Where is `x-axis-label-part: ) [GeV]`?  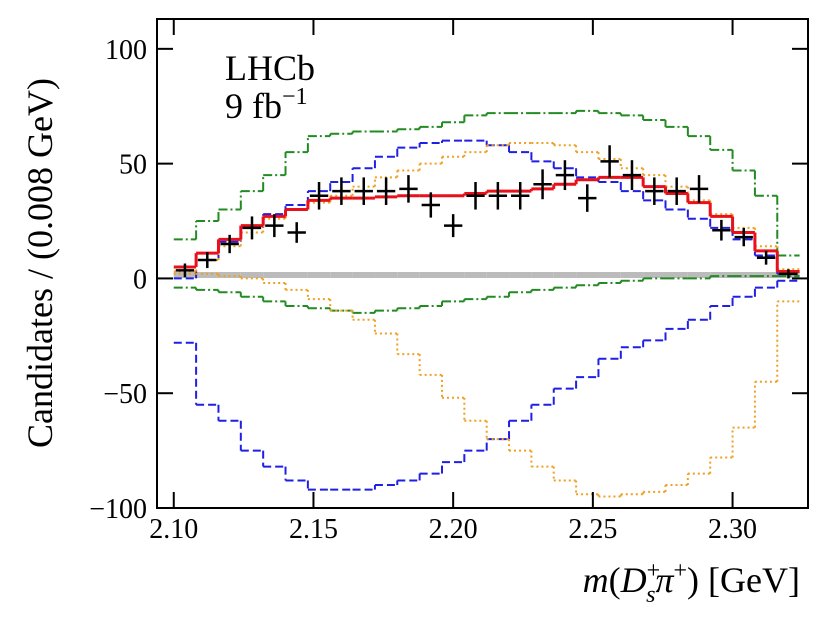
x-axis-label-part: ) [GeV] is located at coordinates (743, 580).